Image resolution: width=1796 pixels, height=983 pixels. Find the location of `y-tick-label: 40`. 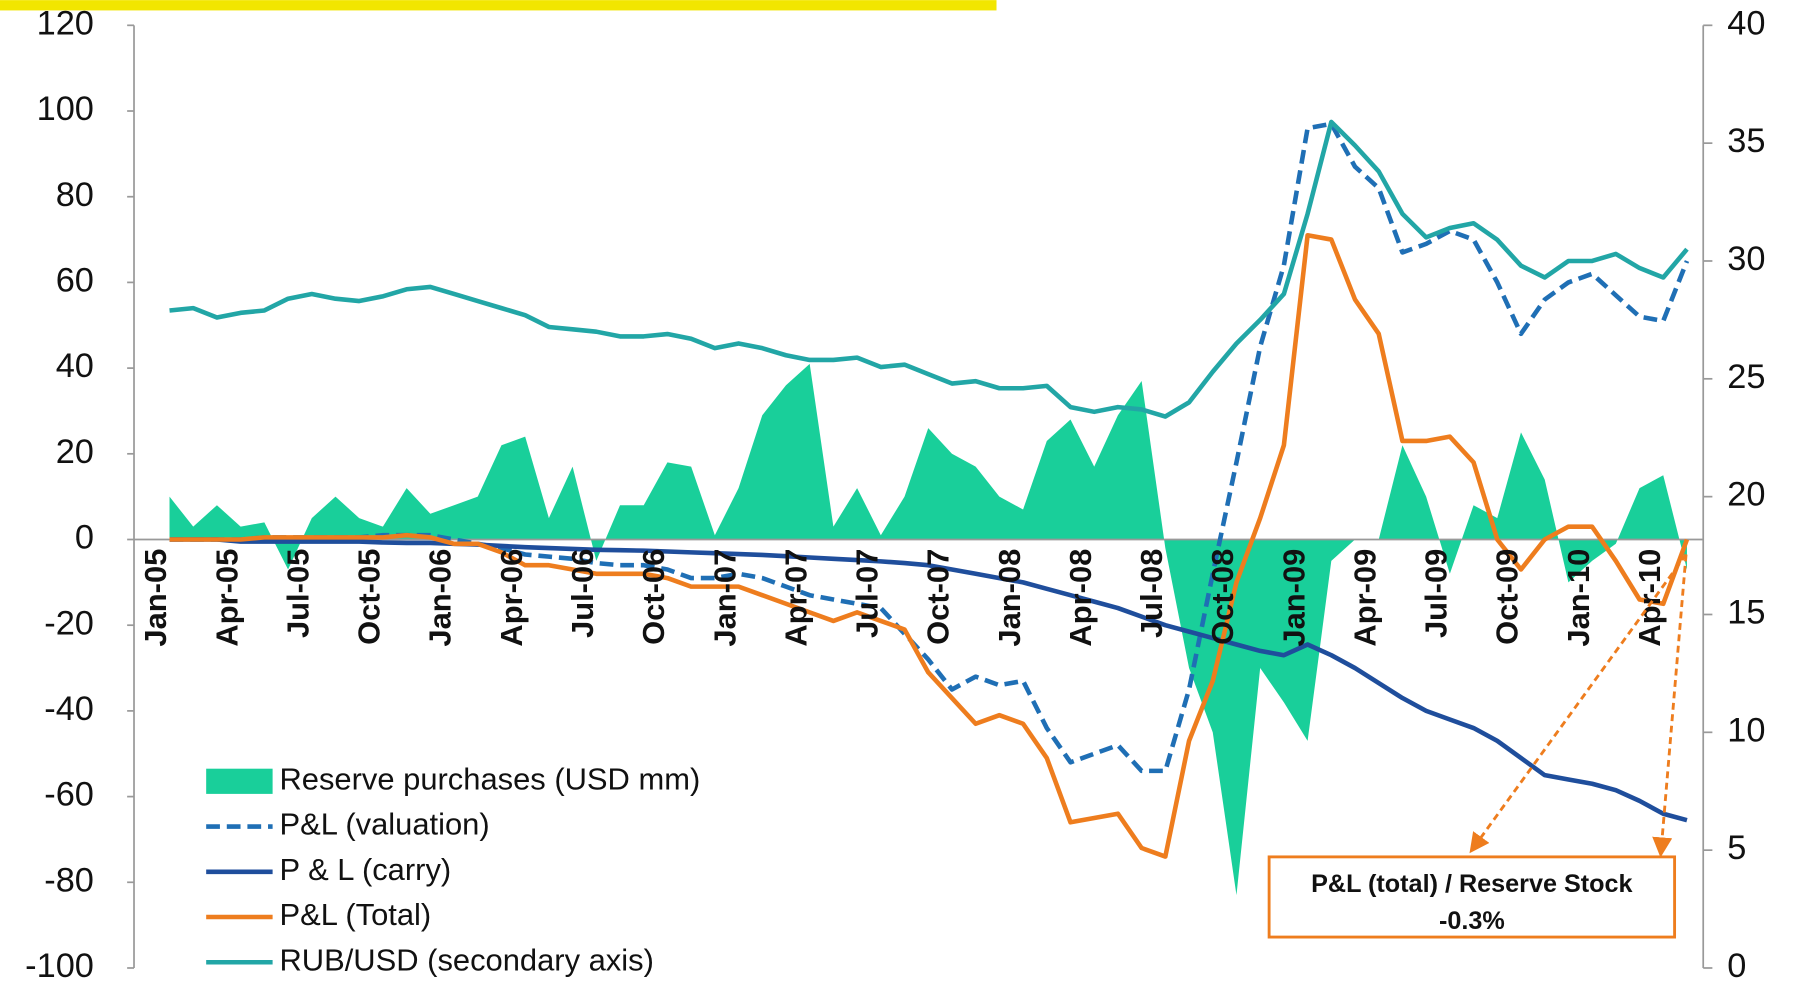

y-tick-label: 40 is located at coordinates (75, 366).